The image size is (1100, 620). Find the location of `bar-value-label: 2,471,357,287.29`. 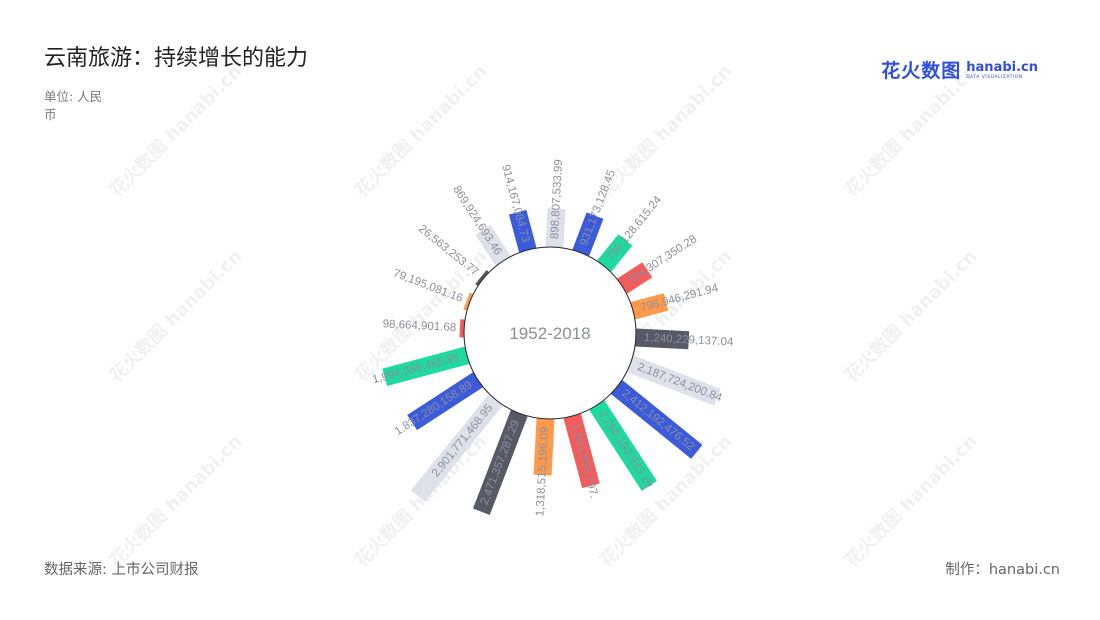

bar-value-label: 2,471,357,287.29 is located at coordinates (500, 463).